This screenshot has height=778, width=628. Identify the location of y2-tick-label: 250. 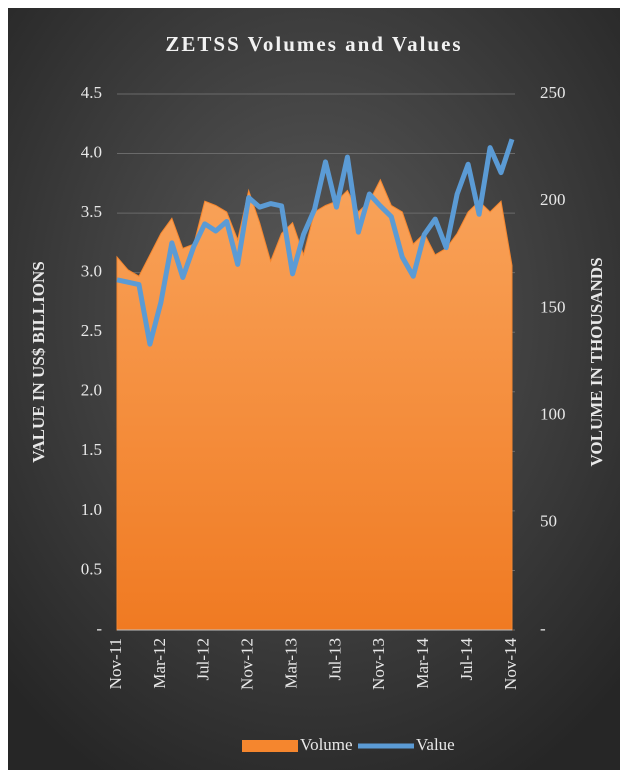
(553, 92).